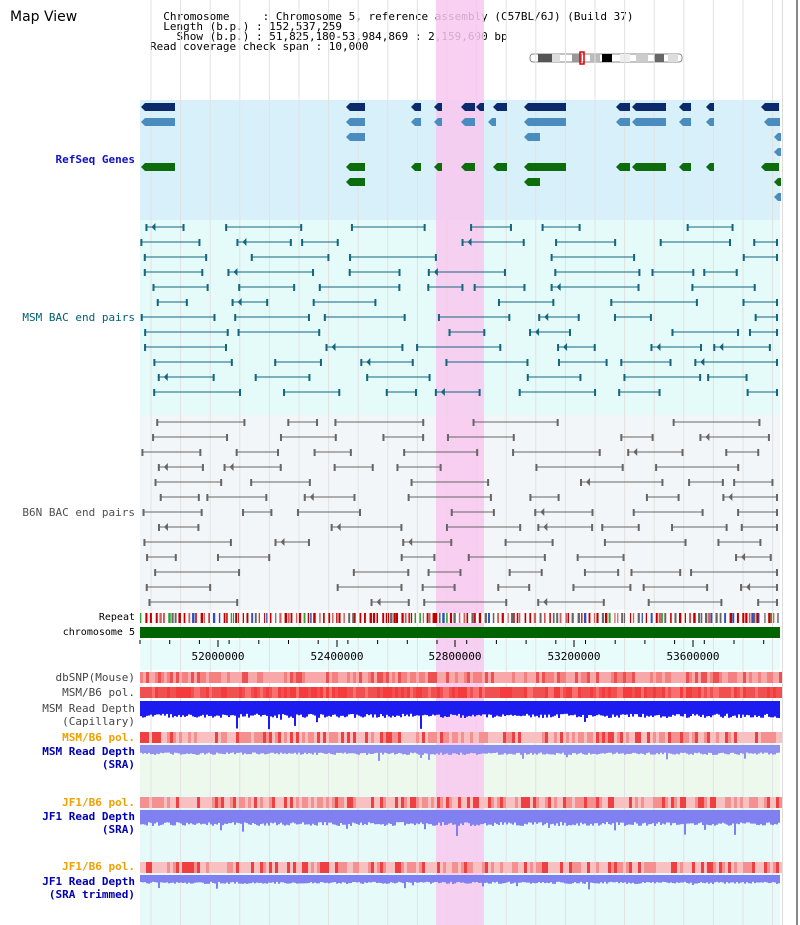  I want to click on track-label-b6n-bac: B6N BAC end pairs, so click(78, 512).